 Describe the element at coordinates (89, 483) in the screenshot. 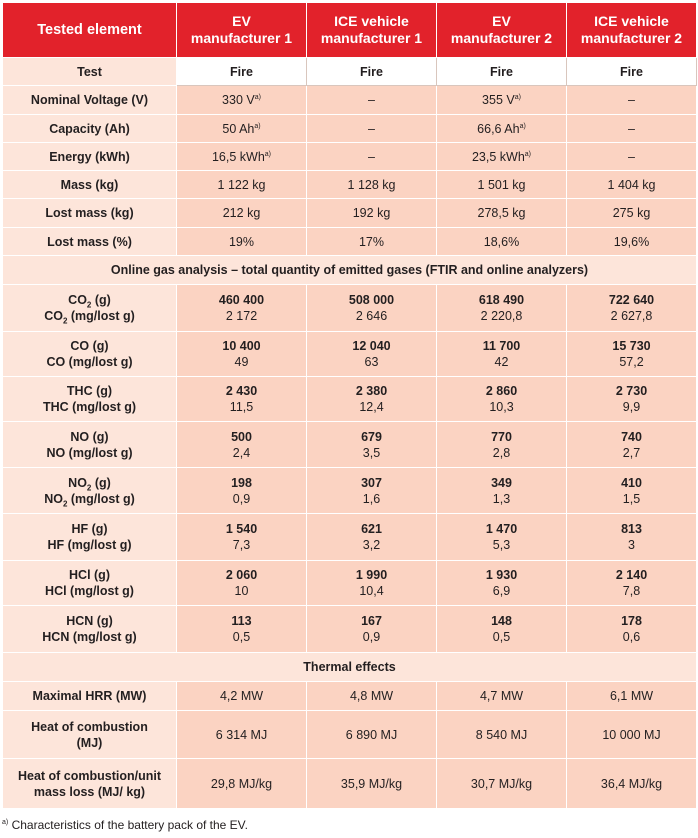

I see `gas-label-total: NO2 (g)` at that location.